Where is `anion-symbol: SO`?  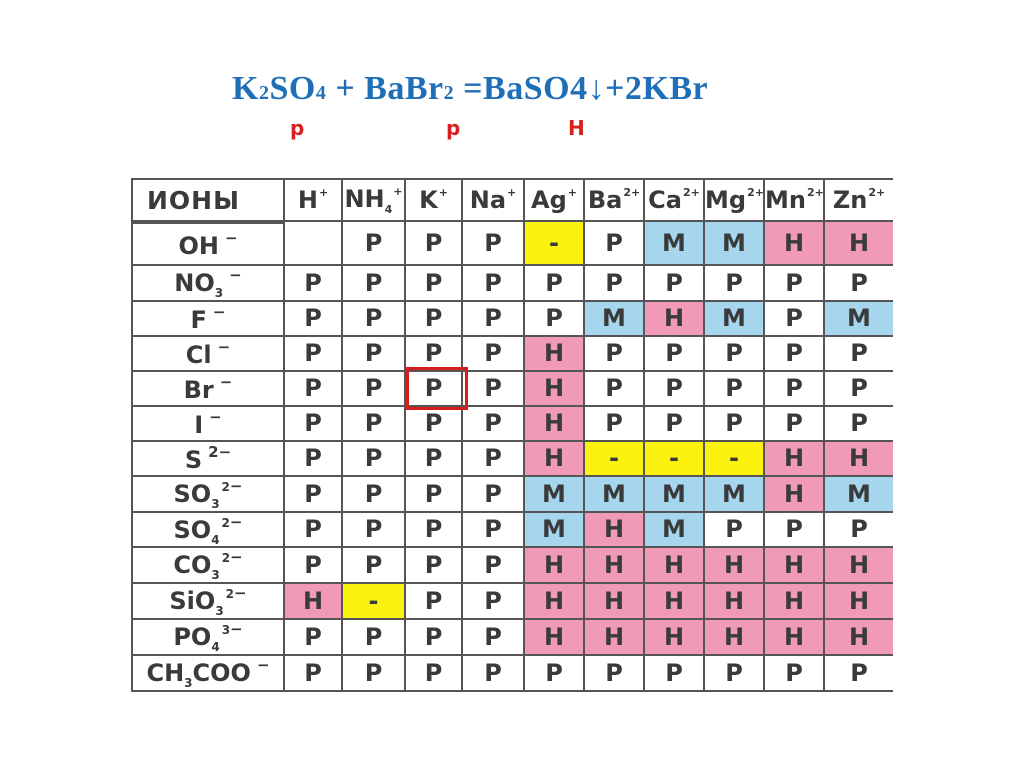
anion-symbol: SO is located at coordinates (192, 529).